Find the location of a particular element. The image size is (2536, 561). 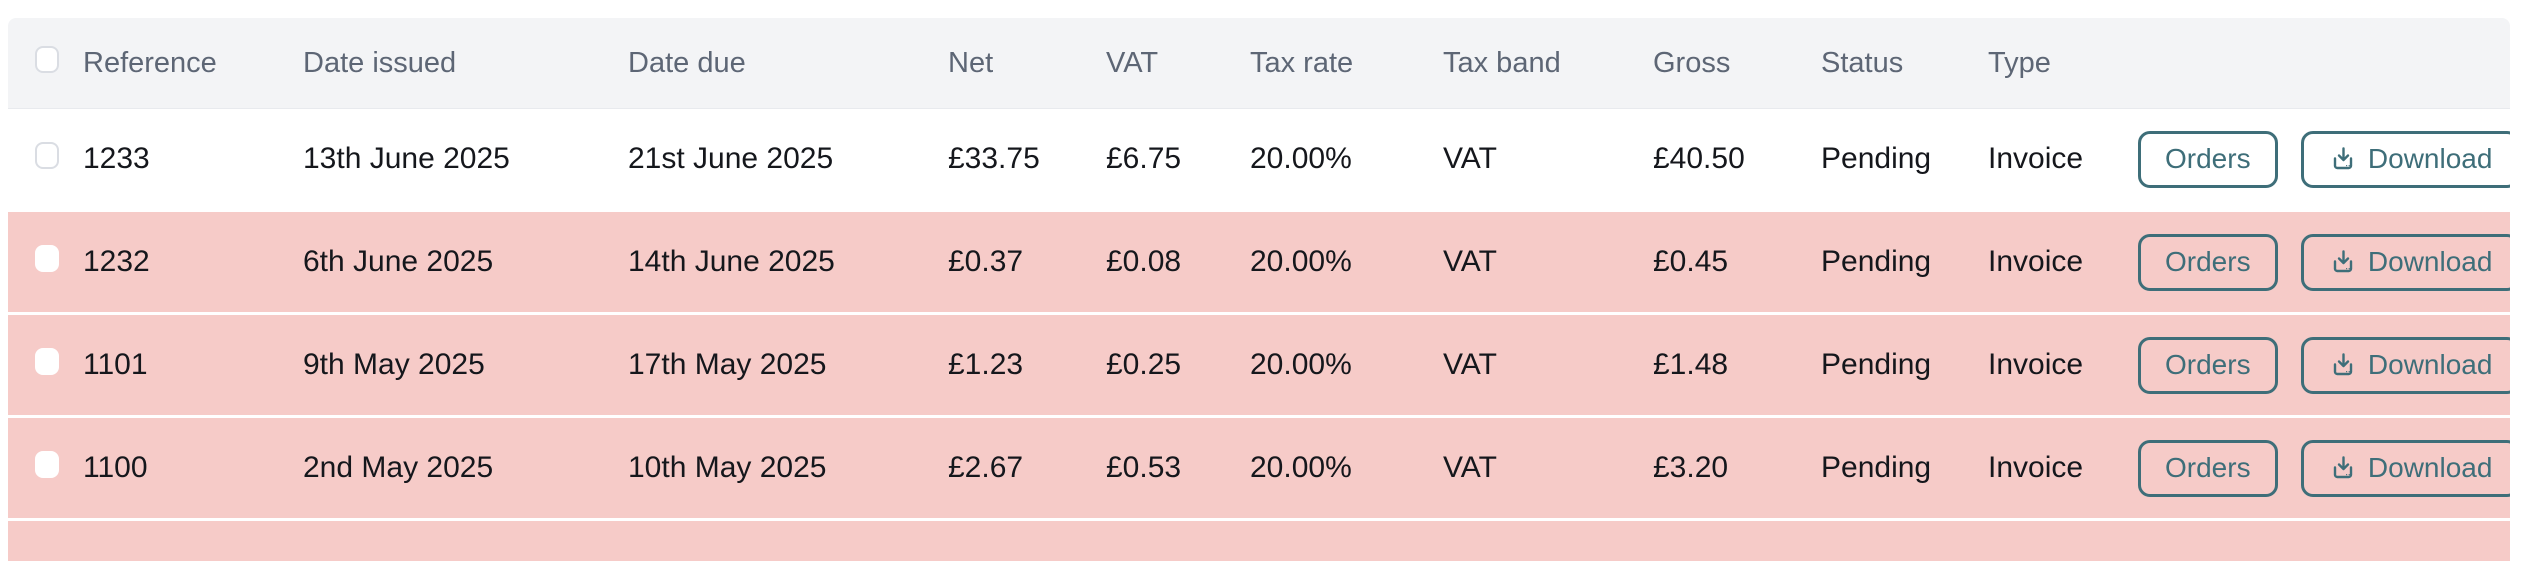

cell-date-due: 21st June 2025 is located at coordinates (788, 160).